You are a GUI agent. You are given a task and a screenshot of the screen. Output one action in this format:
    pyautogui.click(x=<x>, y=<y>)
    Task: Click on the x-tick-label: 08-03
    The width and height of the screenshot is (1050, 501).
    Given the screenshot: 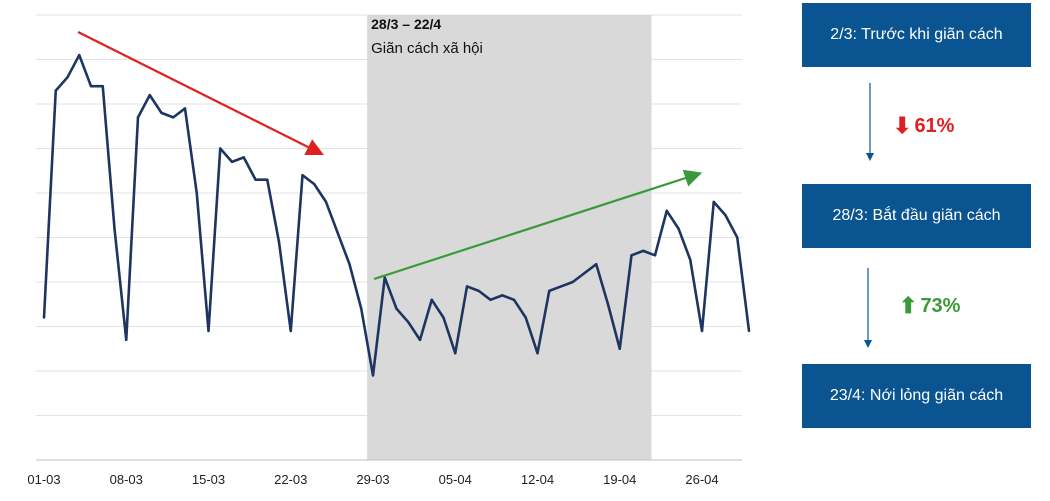 What is the action you would take?
    pyautogui.click(x=126, y=479)
    